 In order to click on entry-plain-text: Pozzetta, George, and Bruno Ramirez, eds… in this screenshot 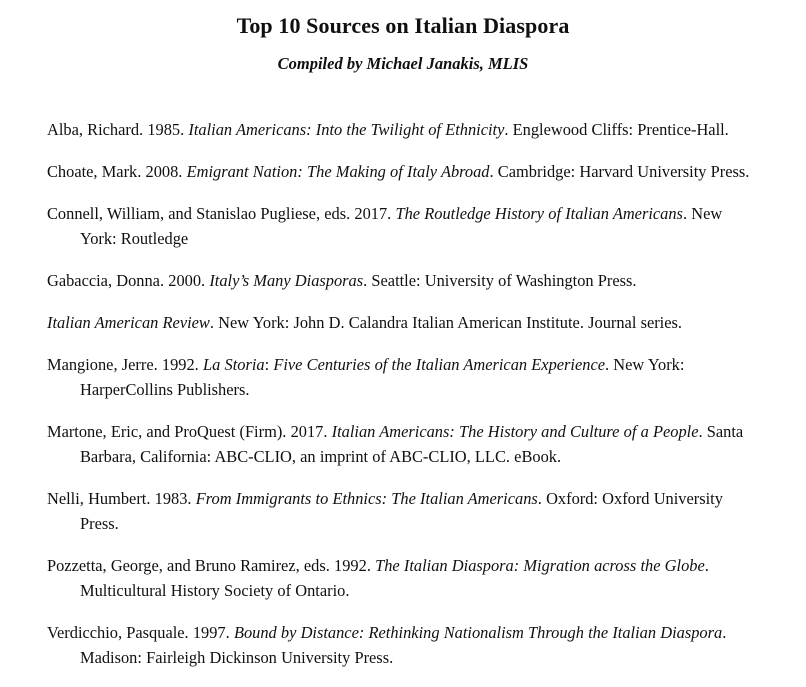, I will do `click(211, 565)`.